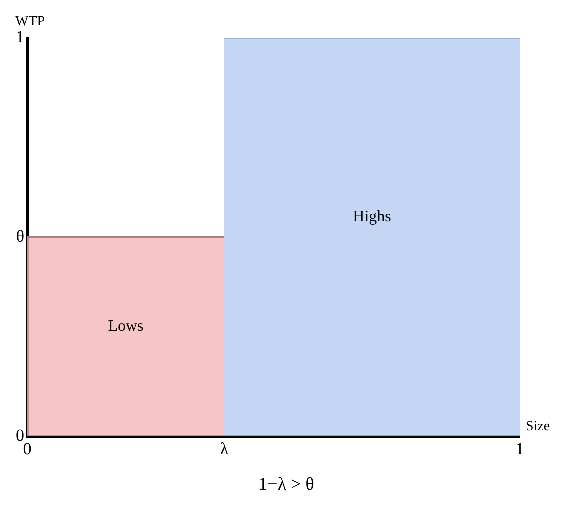  I want to click on series-label: Lows, so click(126, 327).